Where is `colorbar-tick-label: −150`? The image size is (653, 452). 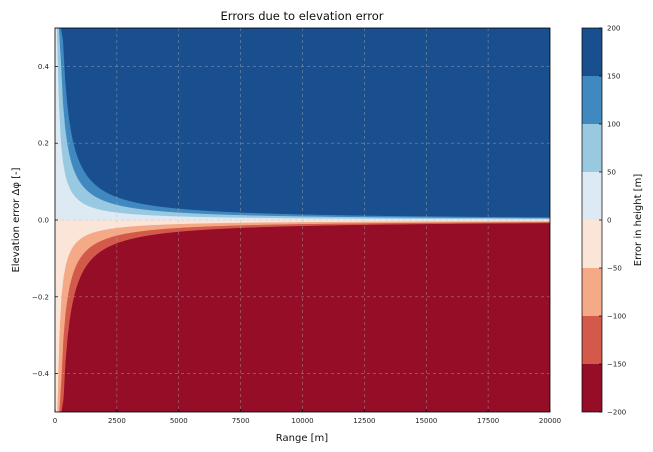 colorbar-tick-label: −150 is located at coordinates (616, 365).